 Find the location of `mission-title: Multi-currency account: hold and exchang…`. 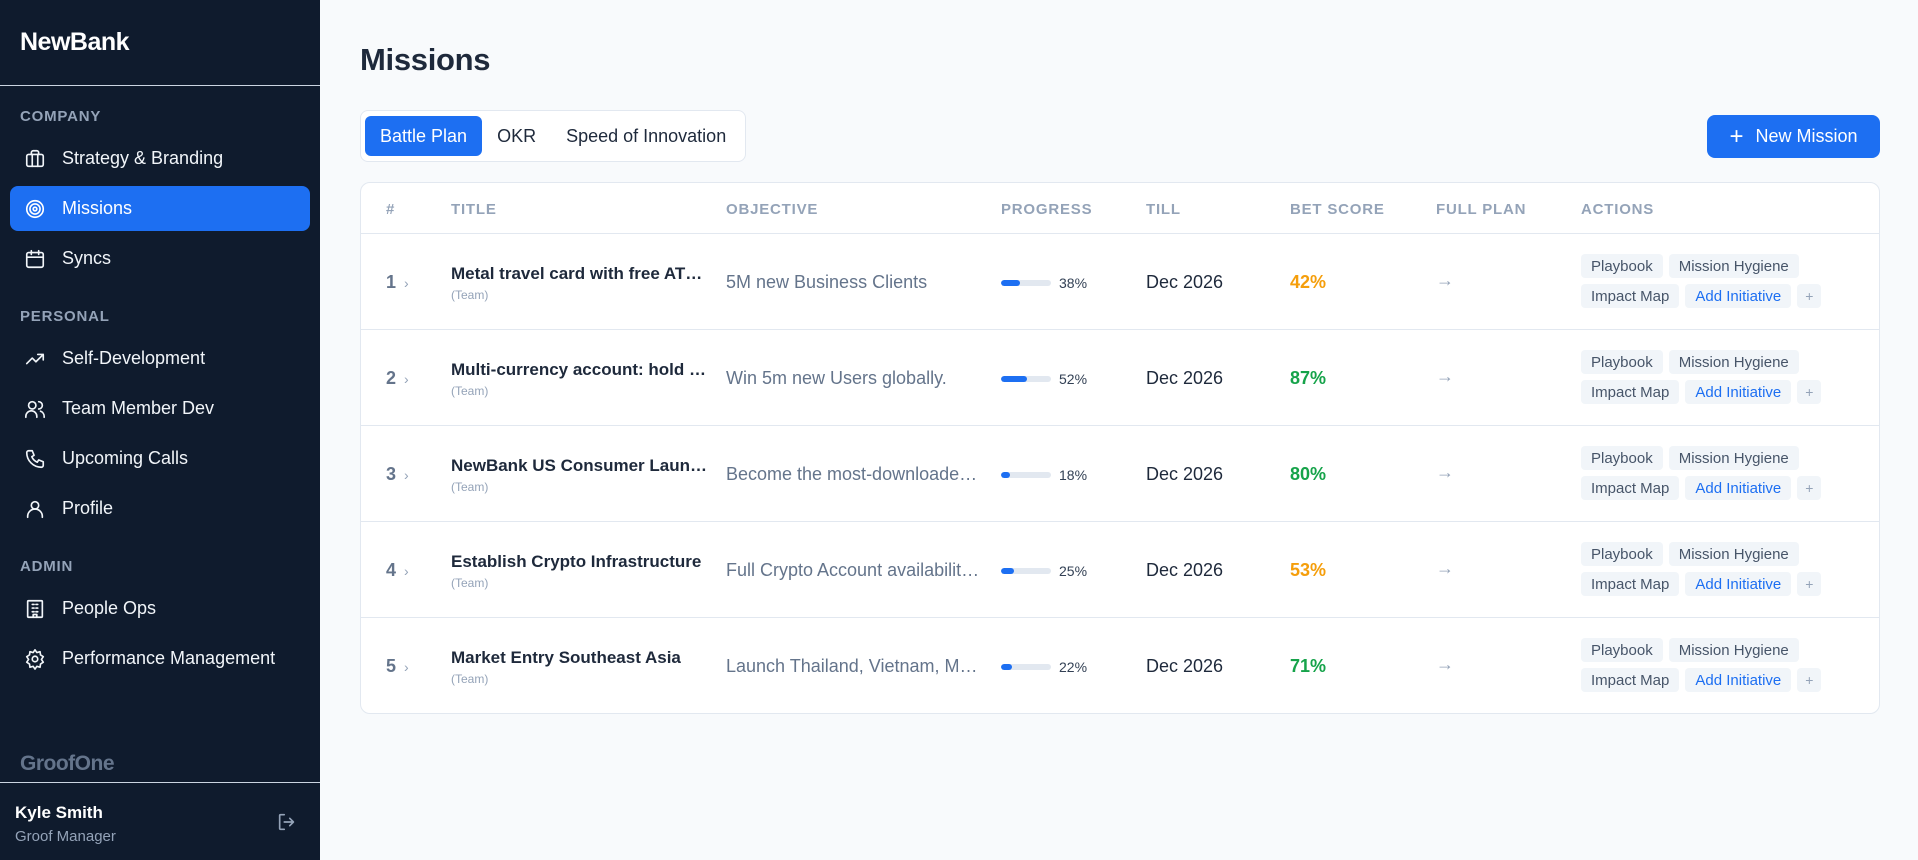

mission-title: Multi-currency account: hold and exchang… is located at coordinates (580, 369).